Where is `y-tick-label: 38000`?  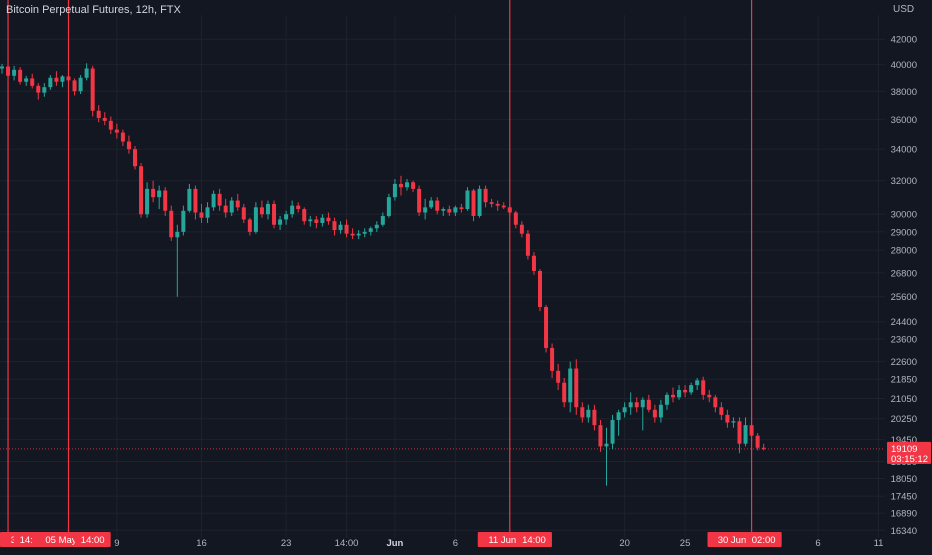
y-tick-label: 38000 is located at coordinates (904, 92).